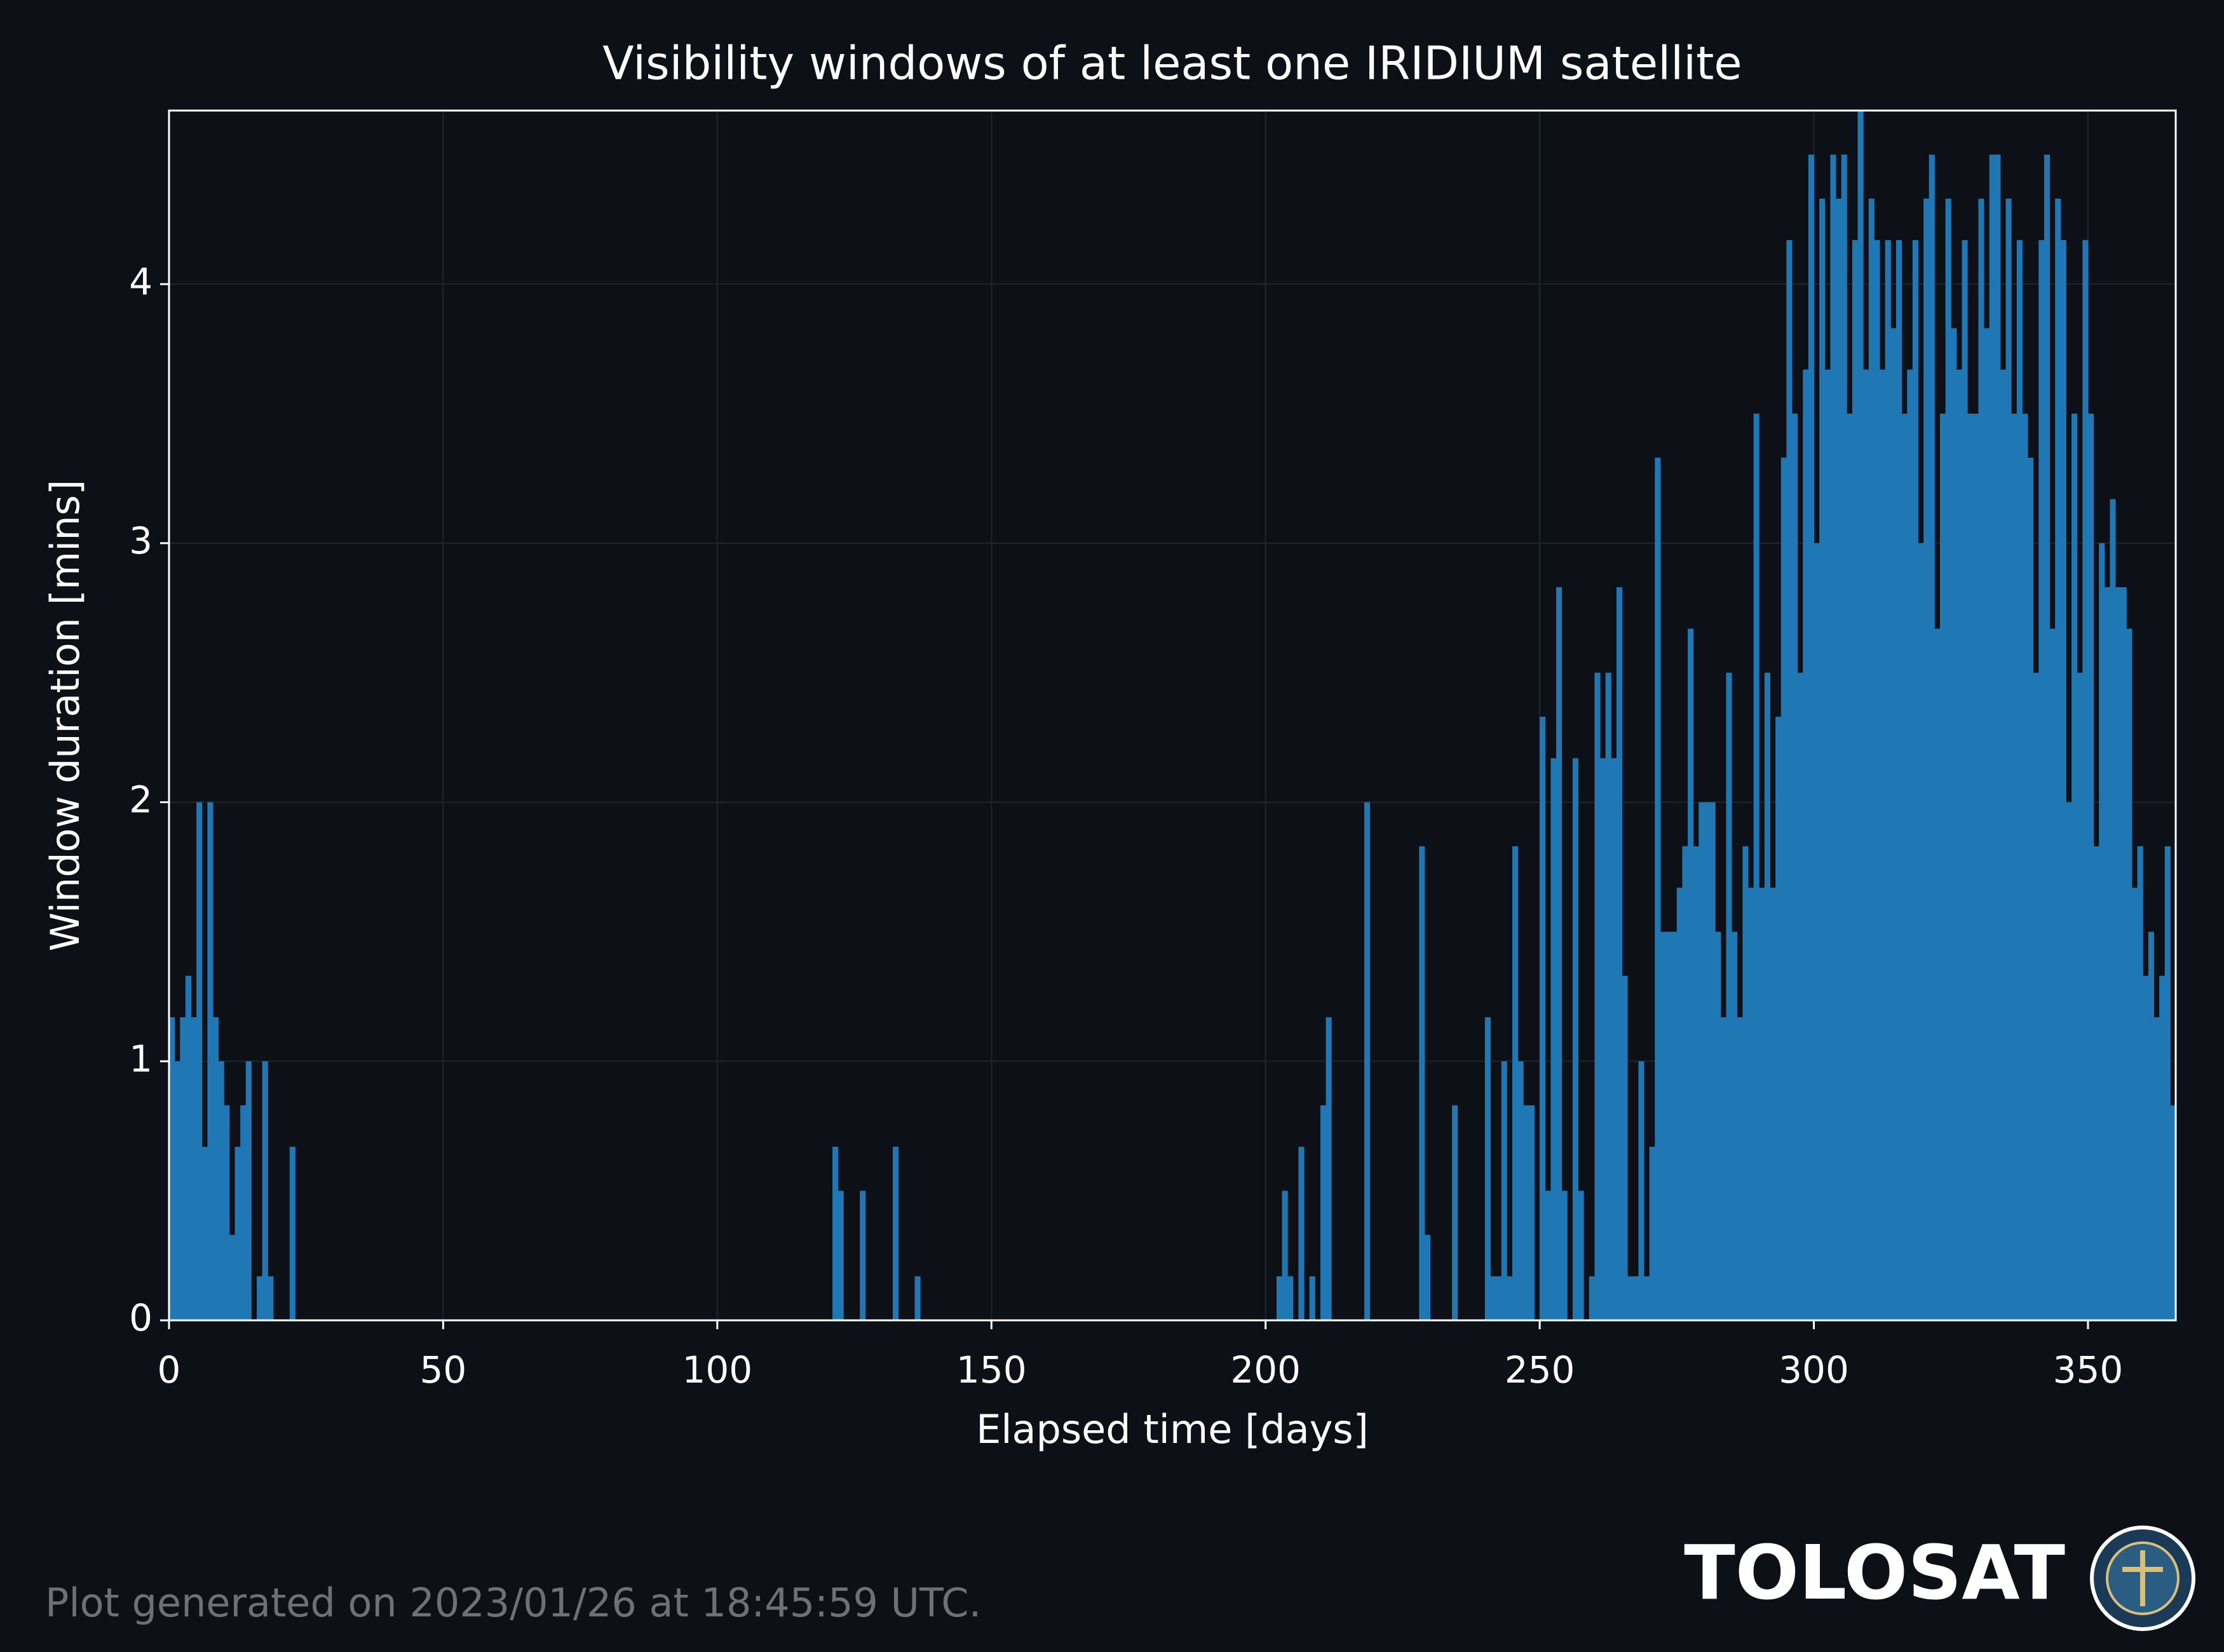 The width and height of the screenshot is (2224, 1652). I want to click on x-tick-label: 350, so click(2088, 1370).